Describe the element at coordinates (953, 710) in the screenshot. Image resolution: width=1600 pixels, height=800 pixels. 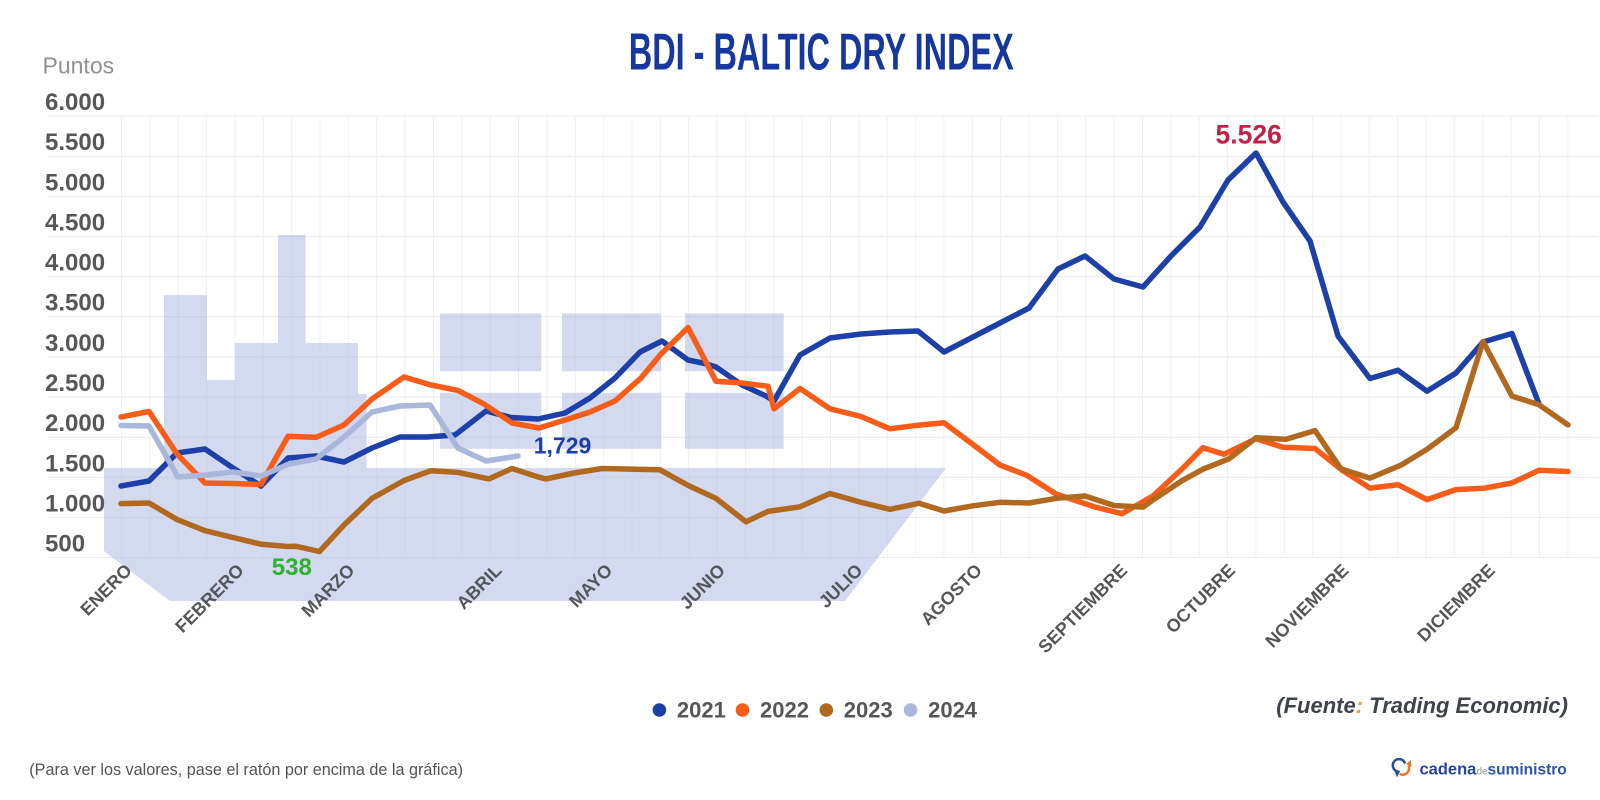
I see `svg-text: 2024` at that location.